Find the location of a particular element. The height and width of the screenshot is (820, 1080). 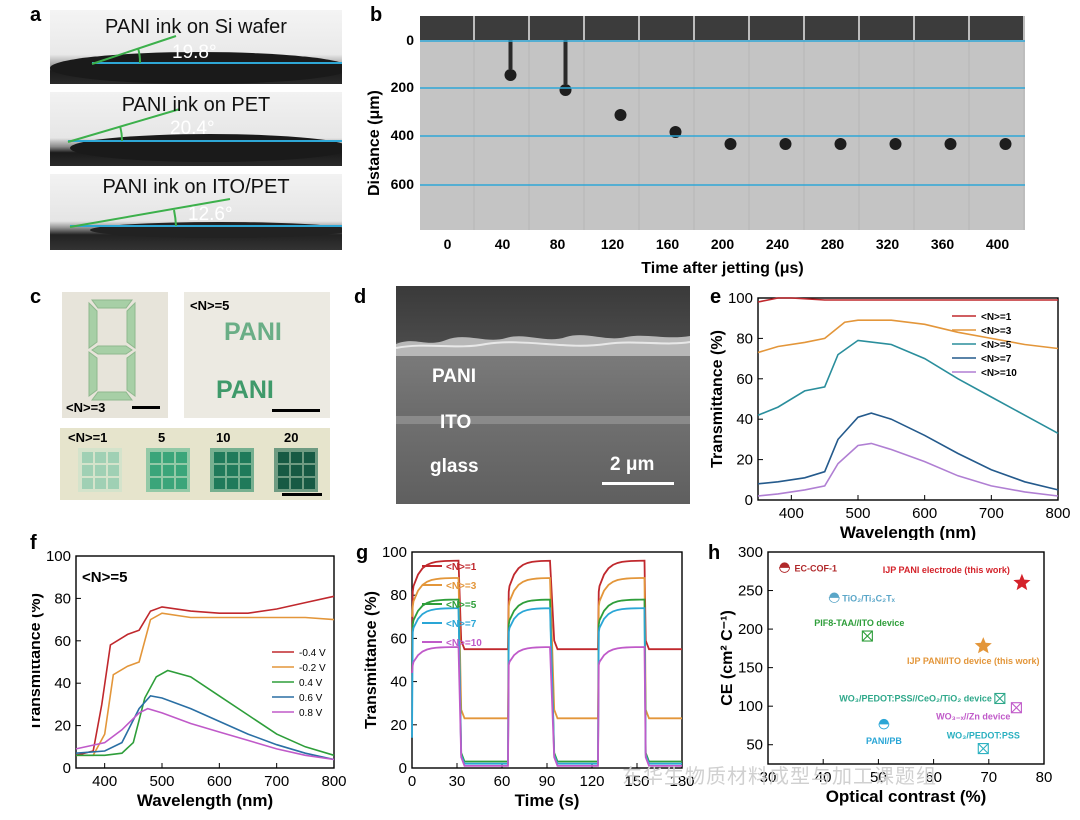

xtick-label: 40 is located at coordinates (502, 244).